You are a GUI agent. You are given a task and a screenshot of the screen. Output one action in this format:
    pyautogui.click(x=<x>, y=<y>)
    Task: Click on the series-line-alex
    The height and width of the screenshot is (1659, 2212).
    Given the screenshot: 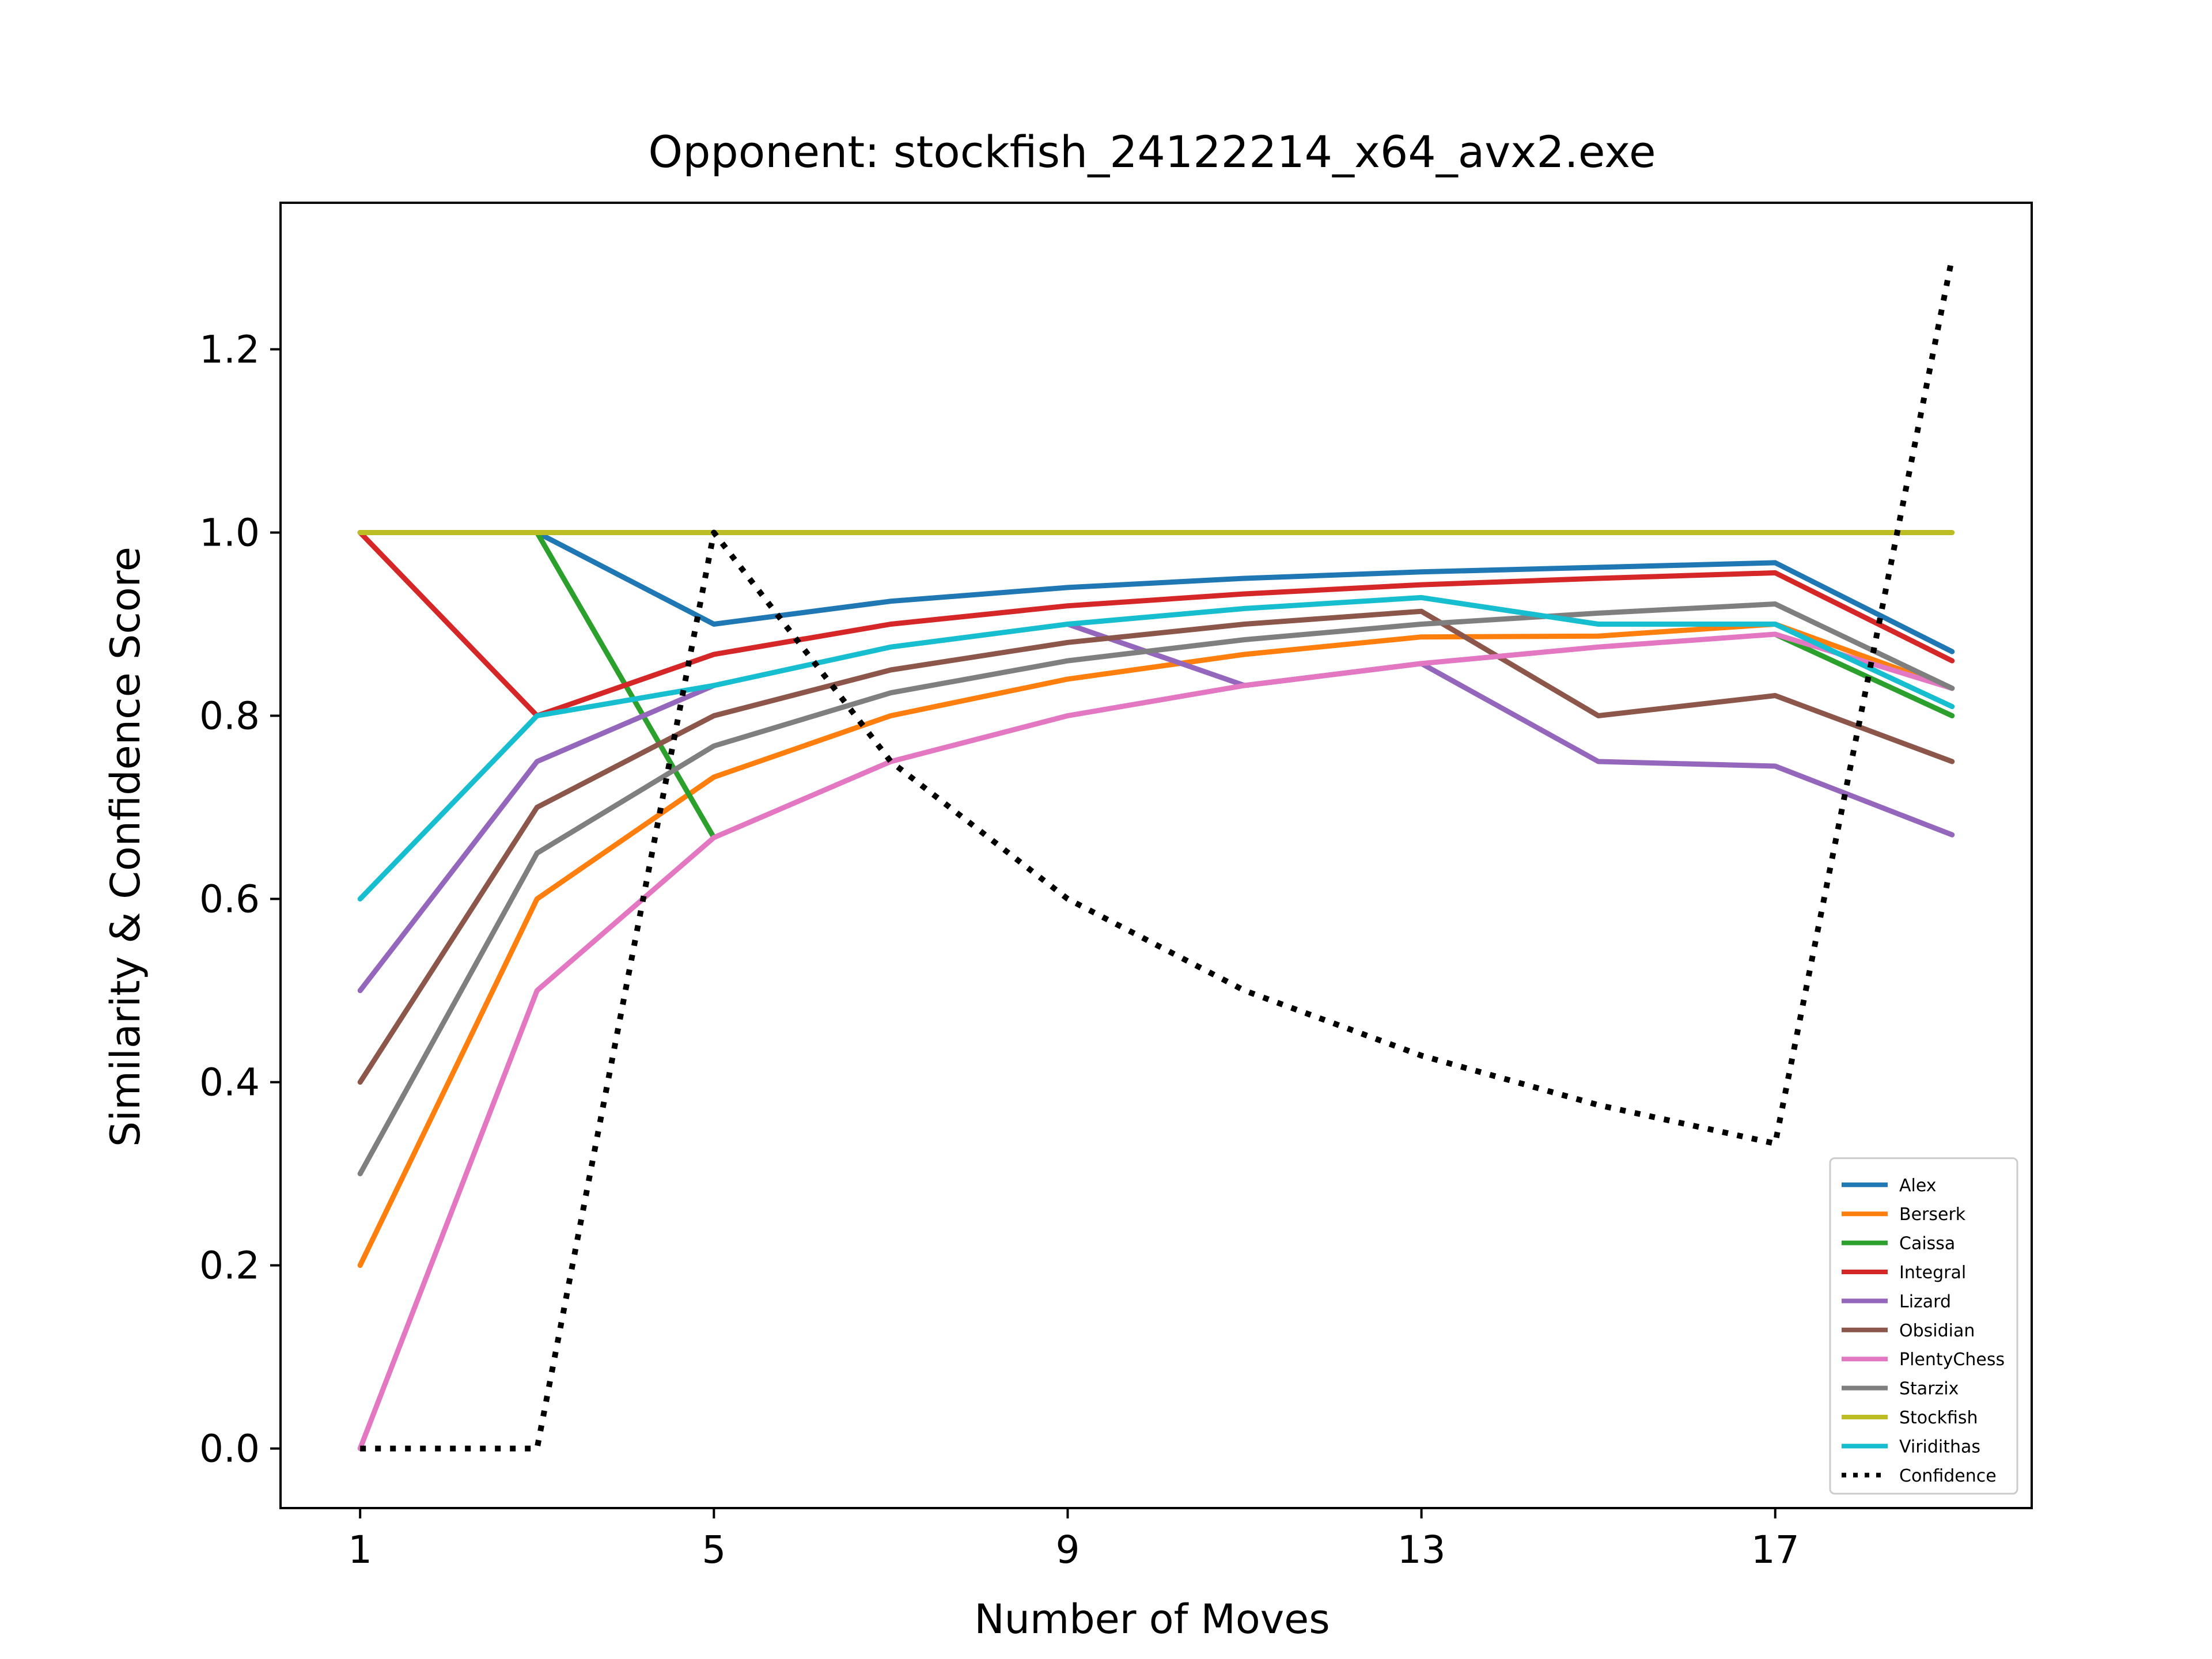 What is the action you would take?
    pyautogui.click(x=1156, y=592)
    